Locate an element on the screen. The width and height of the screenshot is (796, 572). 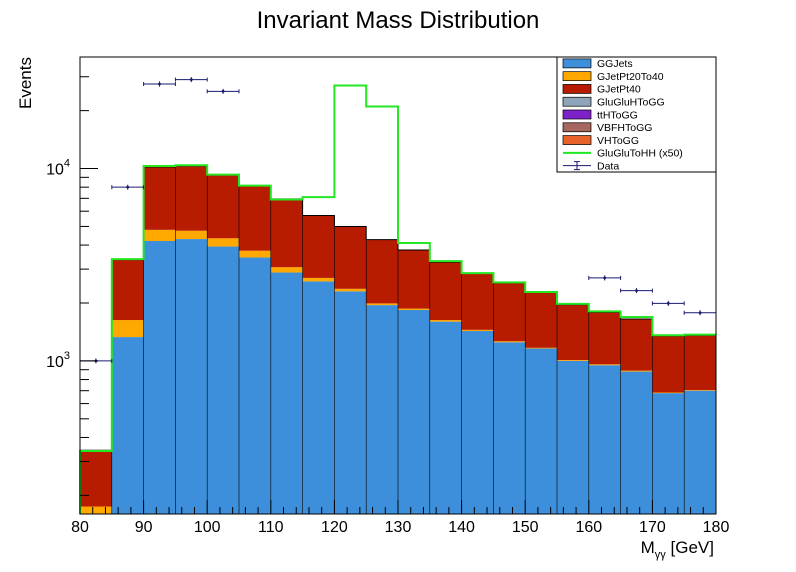
x-tick-label: 80 is located at coordinates (80, 527).